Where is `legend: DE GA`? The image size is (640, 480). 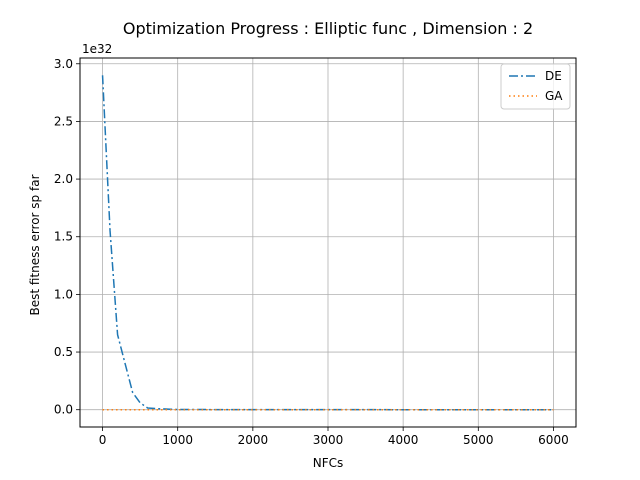 legend: DE GA is located at coordinates (535, 86).